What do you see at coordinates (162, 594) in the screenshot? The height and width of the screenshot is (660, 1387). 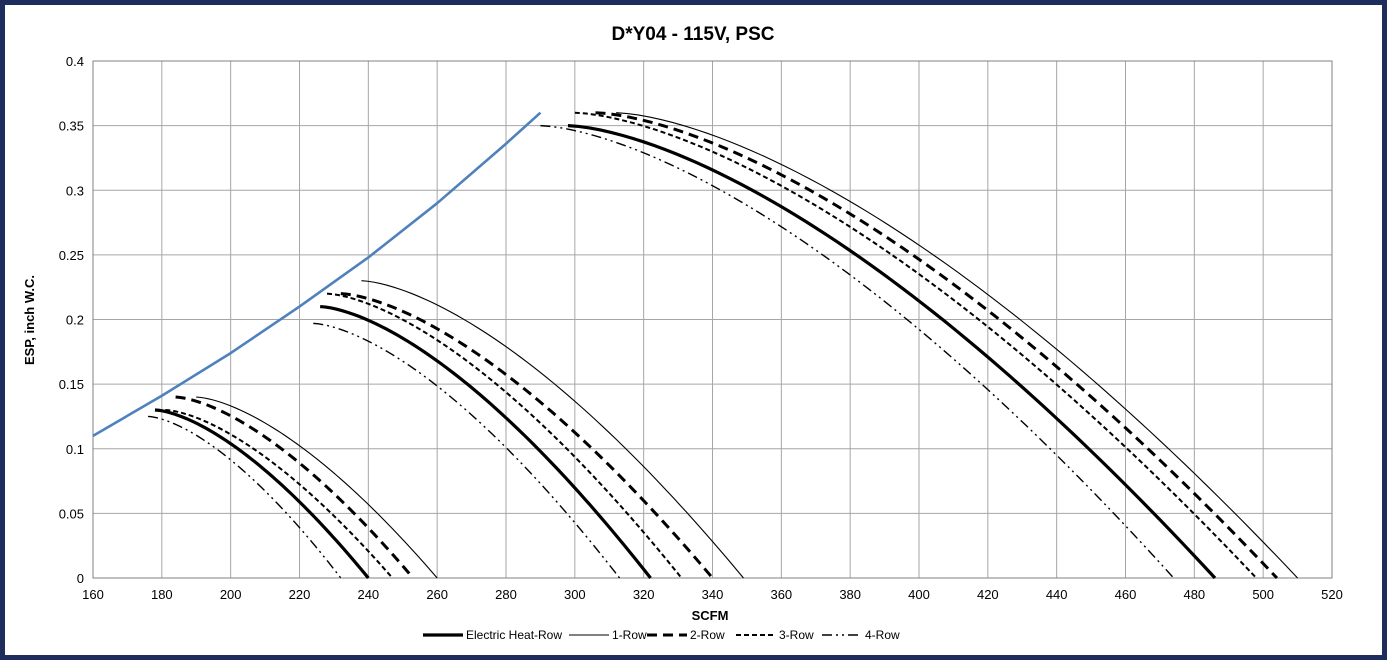 I see `x-tick-label: 180` at bounding box center [162, 594].